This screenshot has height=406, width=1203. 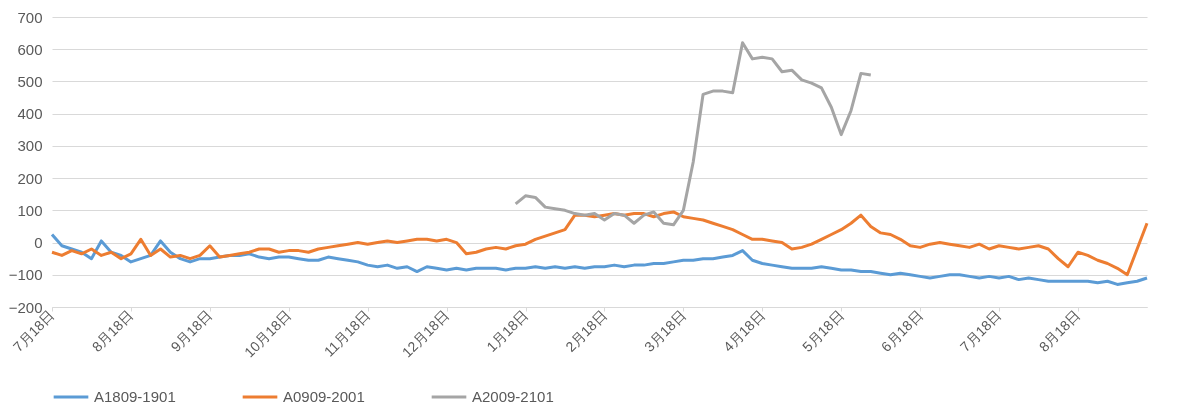 I want to click on x-tick-label: 1月18日, so click(x=507, y=331).